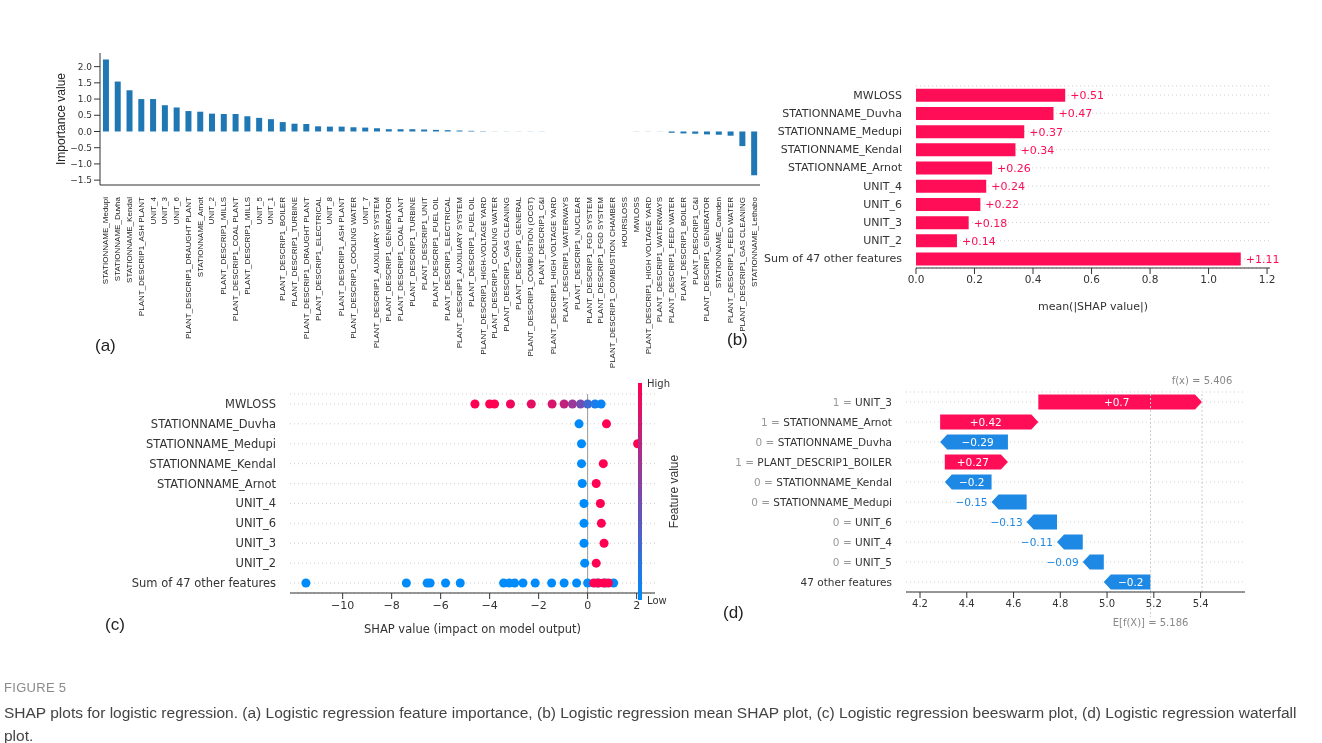 This screenshot has width=1322, height=743. What do you see at coordinates (695, 241) in the screenshot?
I see `x-tick-label: PLANT_DESCRIP1_C&I` at bounding box center [695, 241].